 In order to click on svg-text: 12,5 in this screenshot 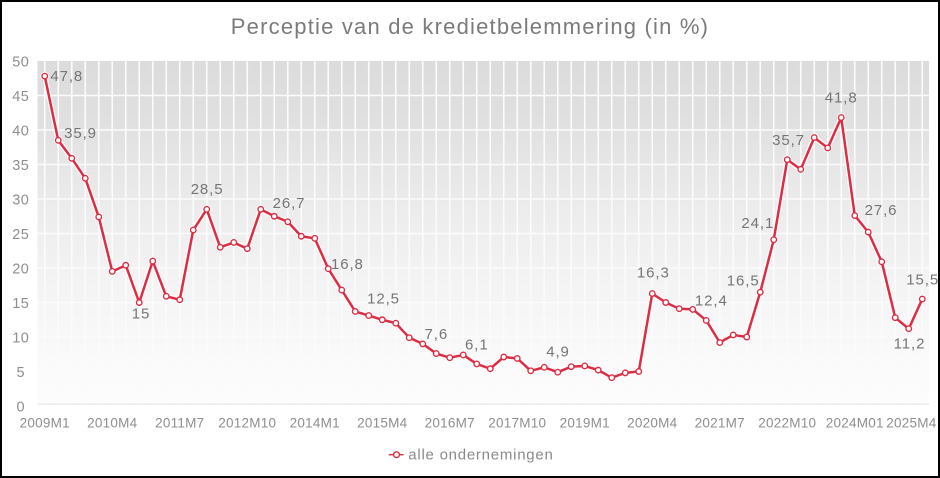, I will do `click(383, 299)`.